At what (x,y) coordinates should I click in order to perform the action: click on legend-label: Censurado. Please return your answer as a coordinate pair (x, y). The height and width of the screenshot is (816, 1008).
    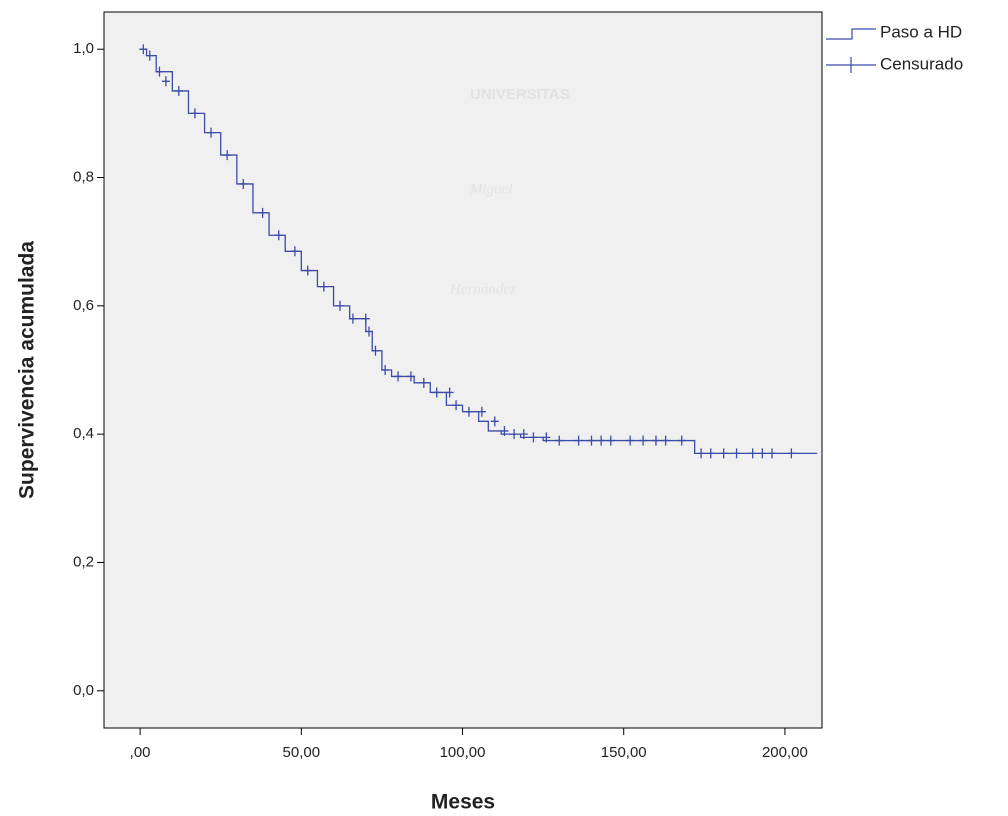
    Looking at the image, I should click on (921, 63).